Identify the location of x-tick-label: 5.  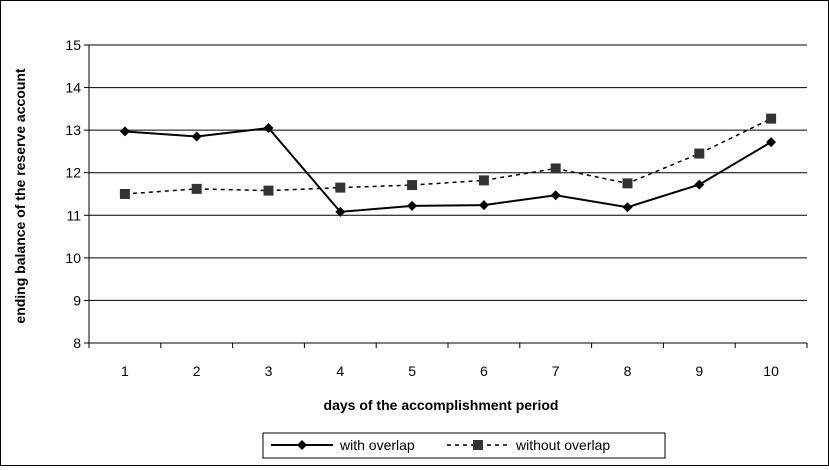
(412, 371).